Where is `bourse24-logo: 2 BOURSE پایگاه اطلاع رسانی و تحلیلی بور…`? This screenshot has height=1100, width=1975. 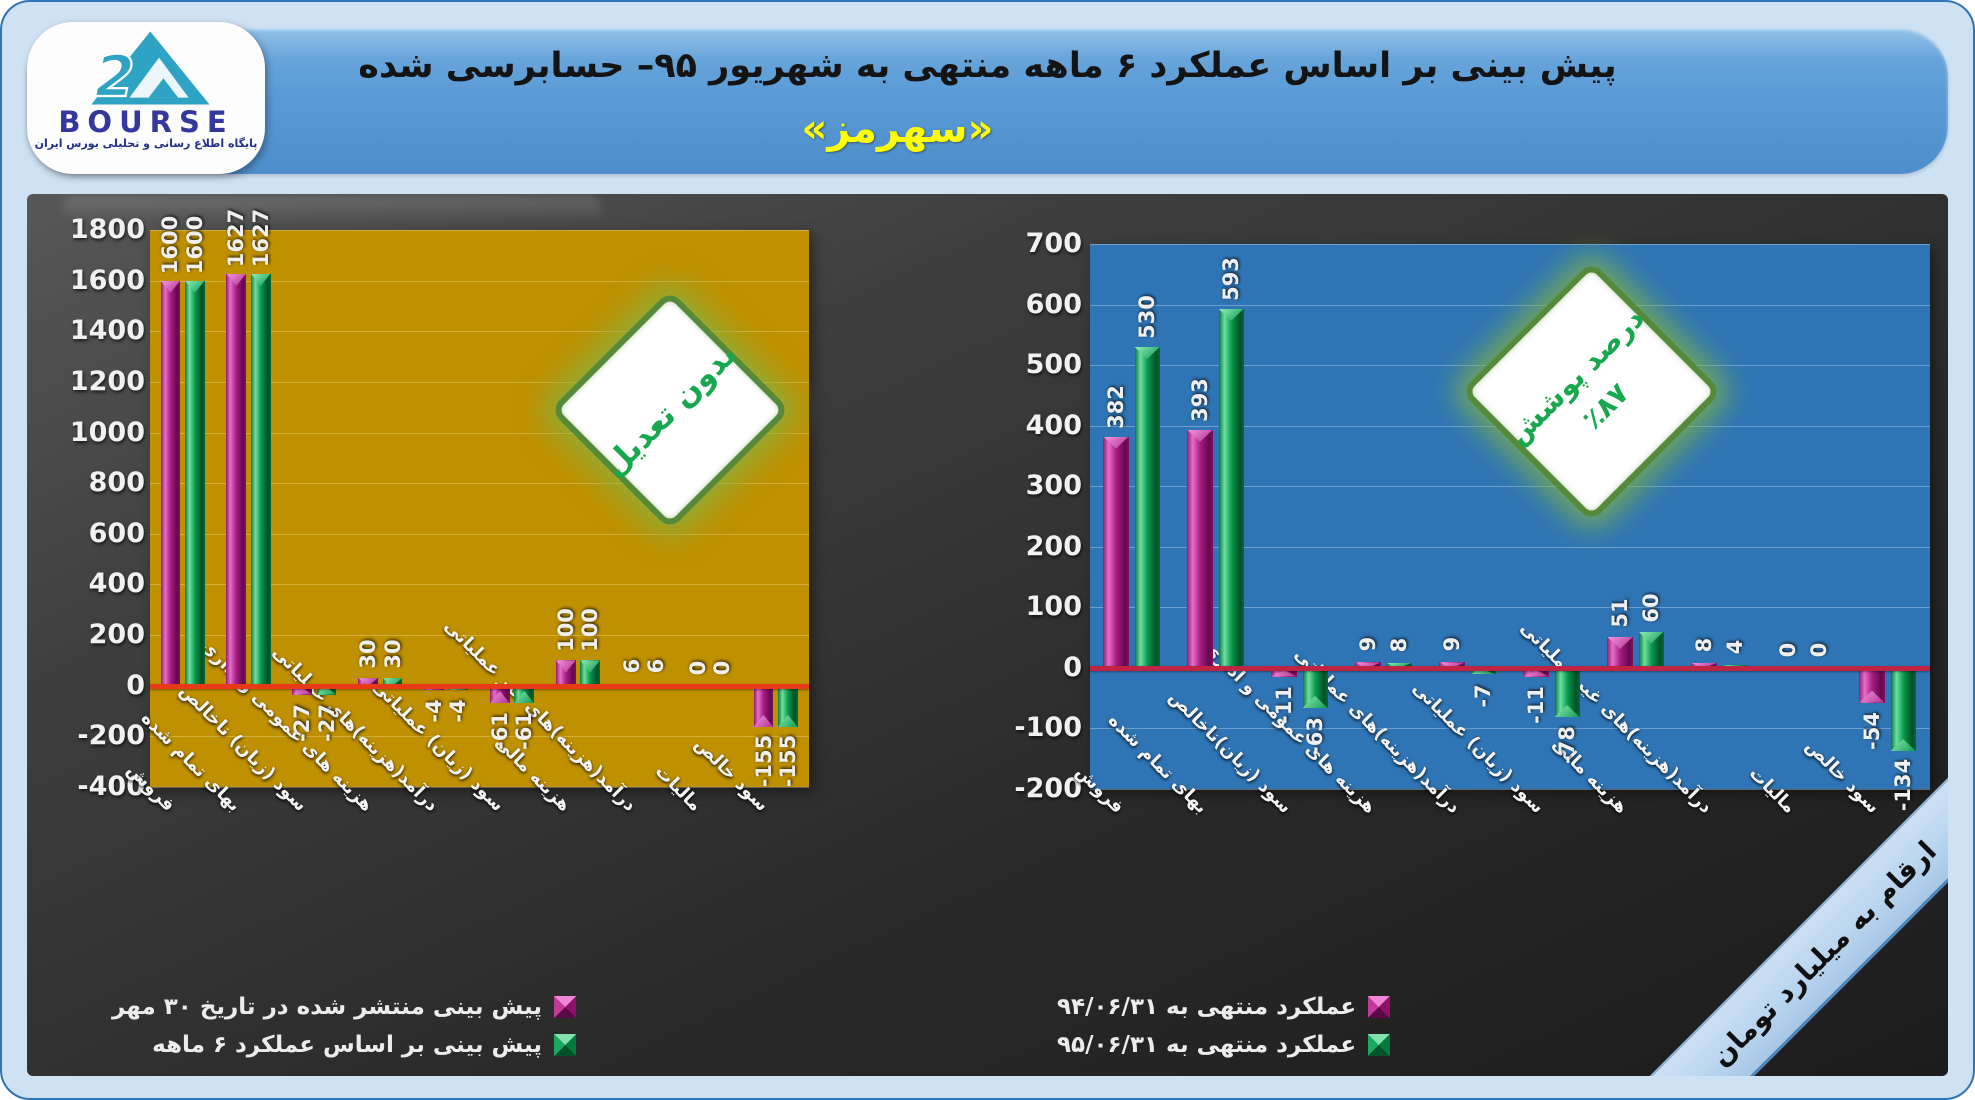 bourse24-logo: 2 BOURSE پایگاه اطلاع رسانی و تحلیلی بور… is located at coordinates (146, 98).